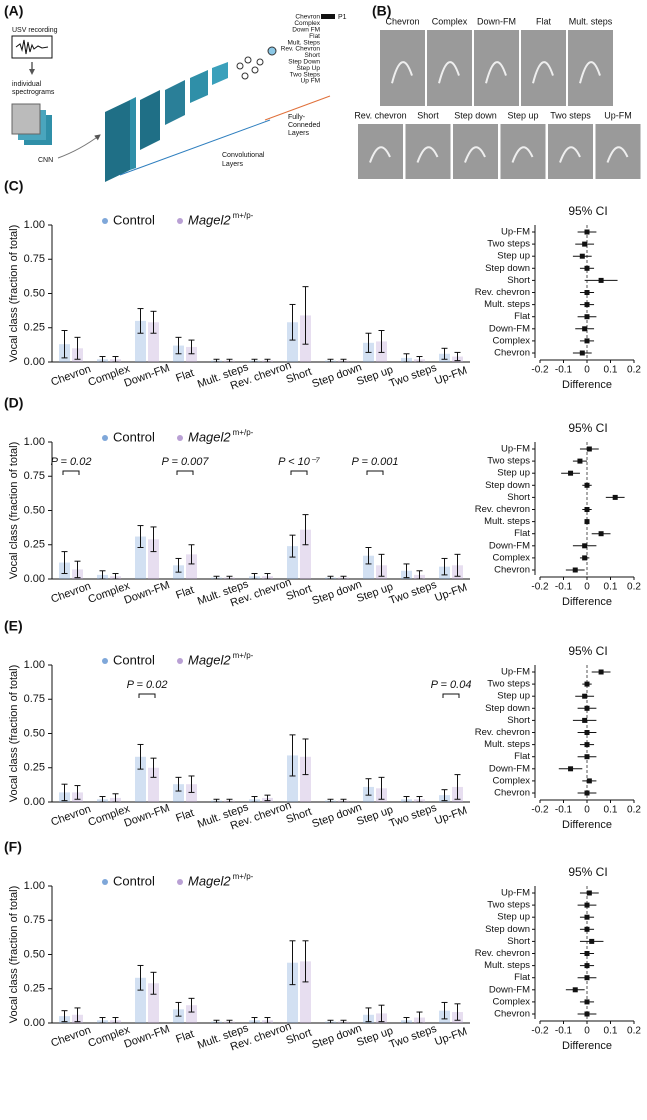 The image size is (647, 1120). Describe the element at coordinates (134, 659) in the screenshot. I see `legend-label: Control` at that location.